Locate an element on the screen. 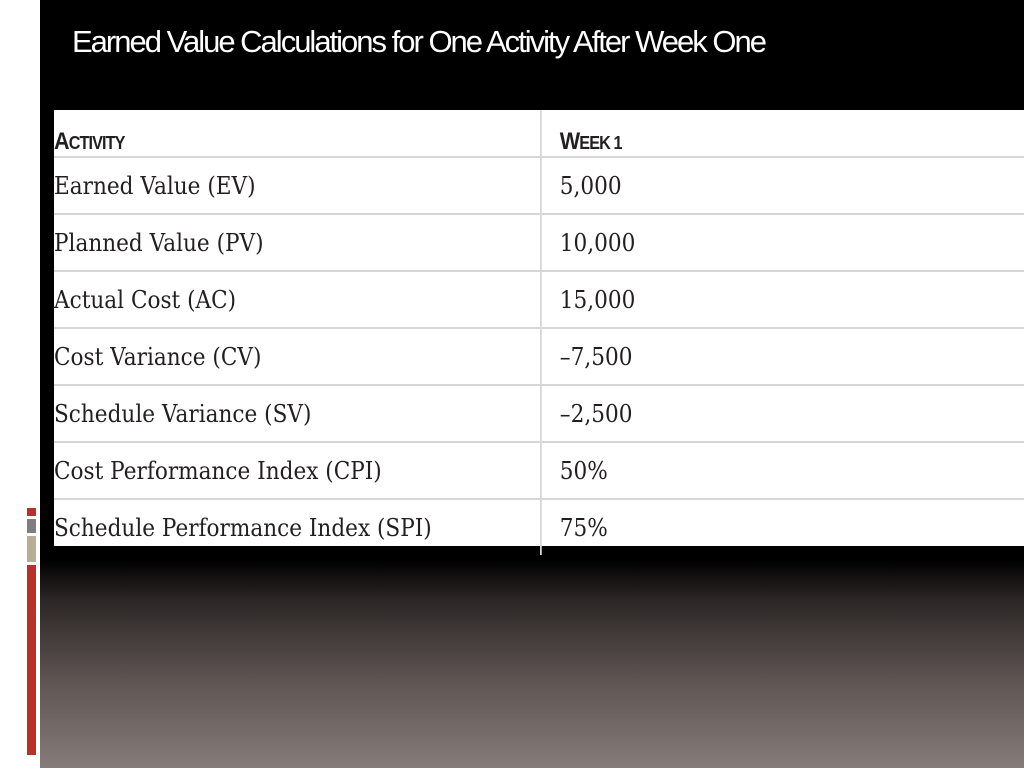 The width and height of the screenshot is (1024, 768). table-row: Schedule Performance Index (SPI) 75% is located at coordinates (539, 527).